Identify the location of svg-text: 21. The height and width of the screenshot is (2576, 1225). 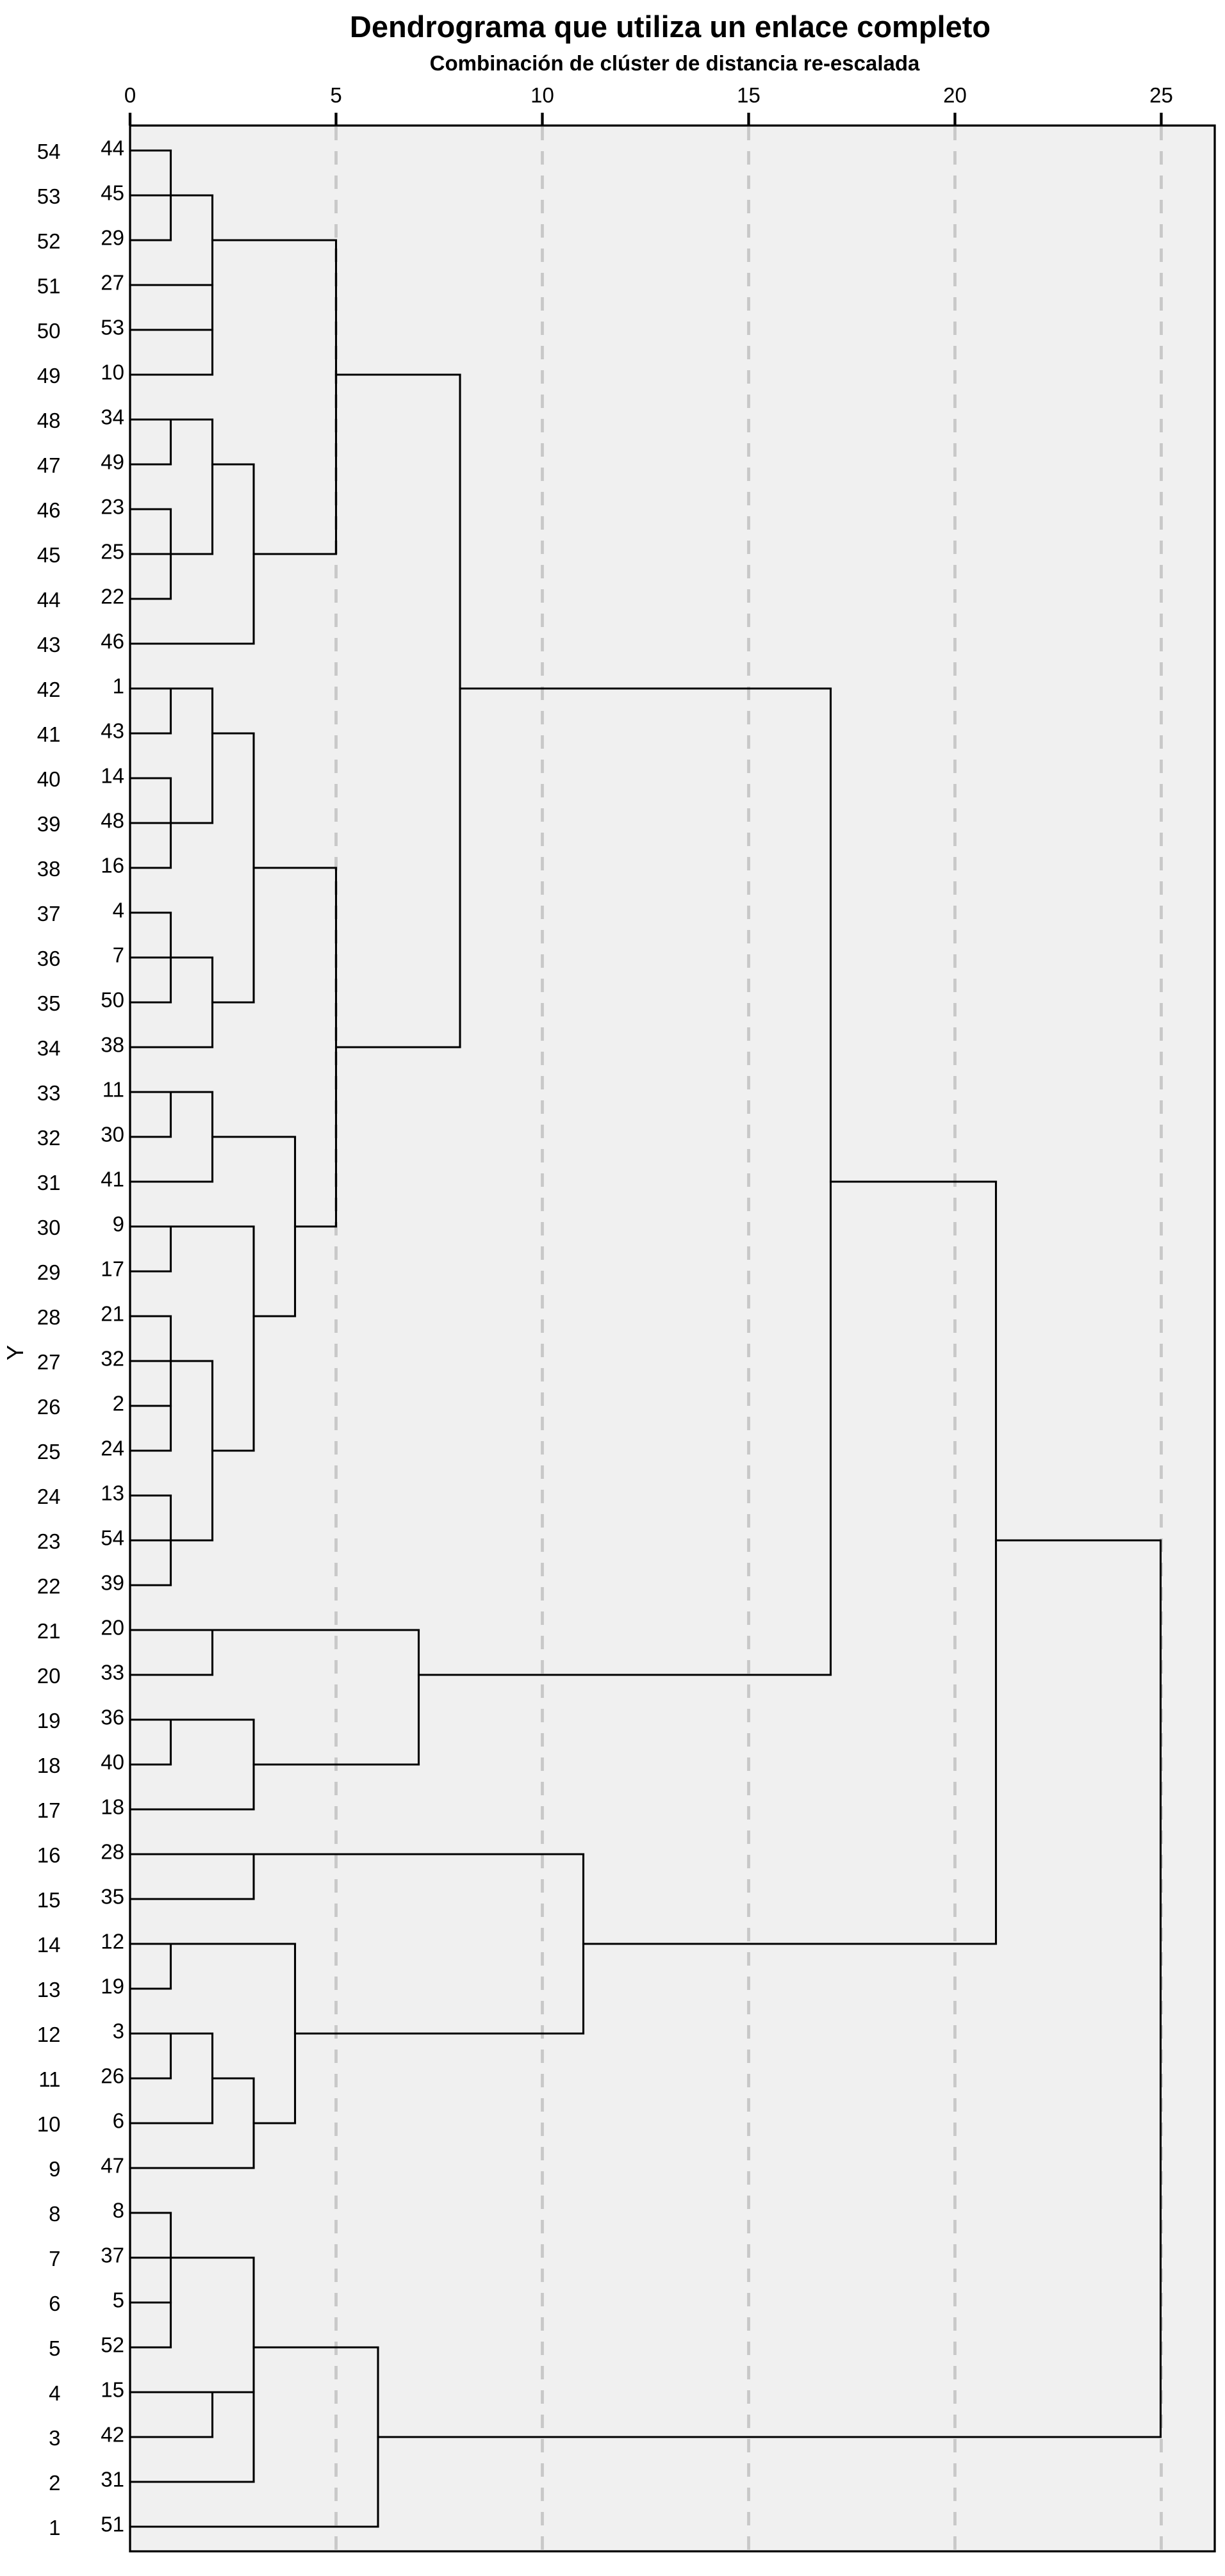
(49, 1631).